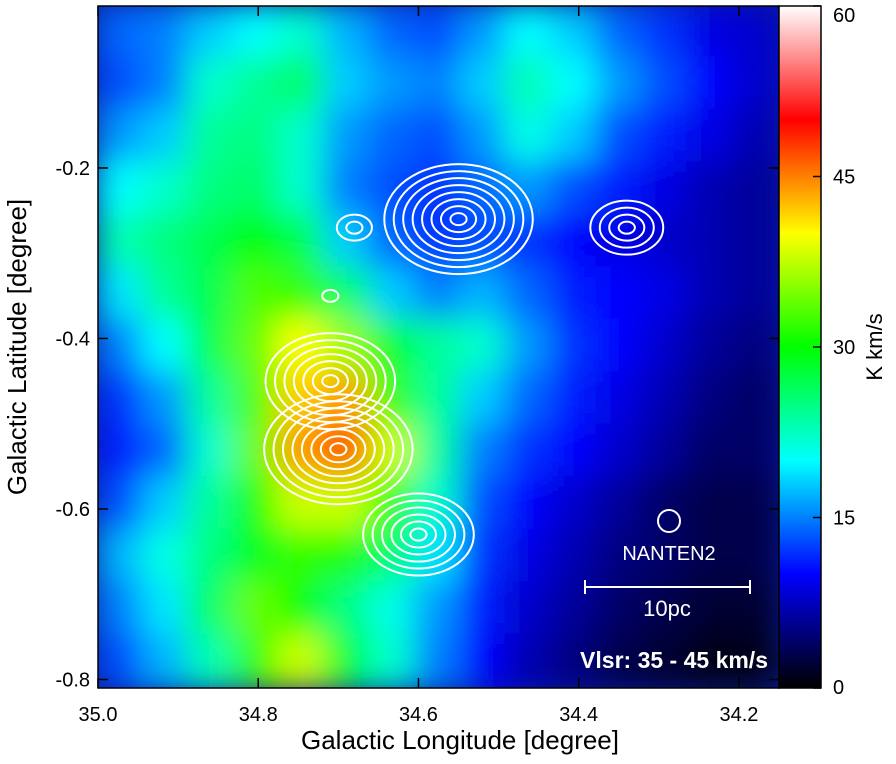 This screenshot has height=764, width=896. I want to click on x-tick-label: 34.8, so click(258, 715).